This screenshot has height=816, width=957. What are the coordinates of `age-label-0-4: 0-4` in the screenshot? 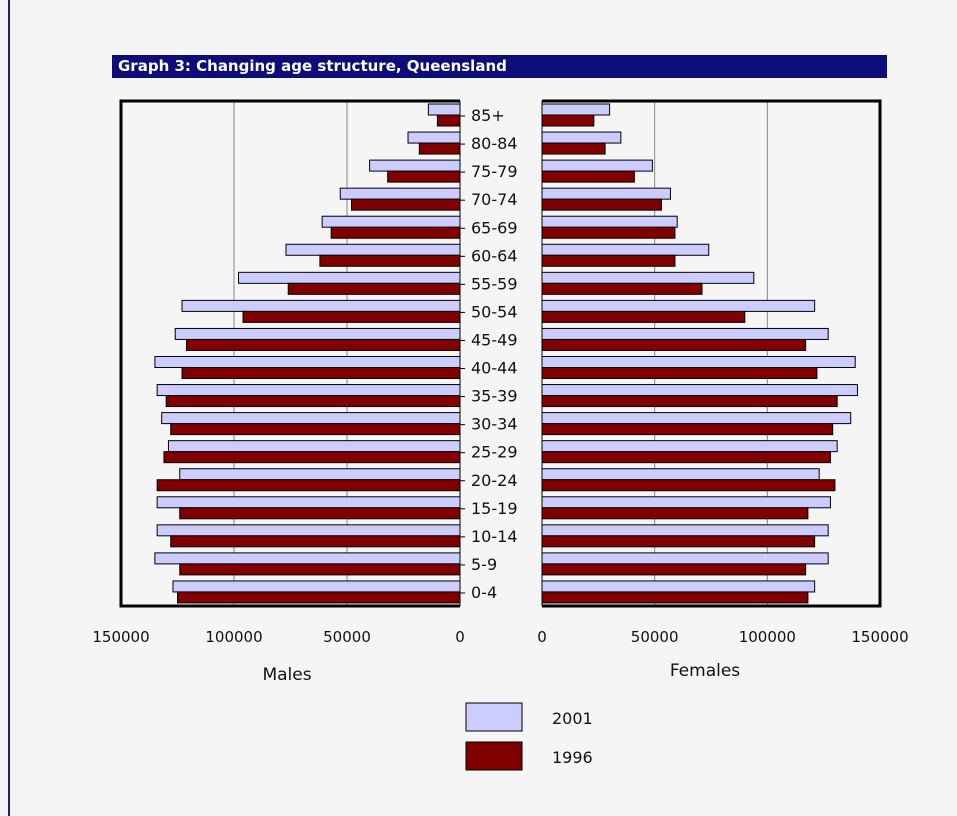 It's located at (484, 592).